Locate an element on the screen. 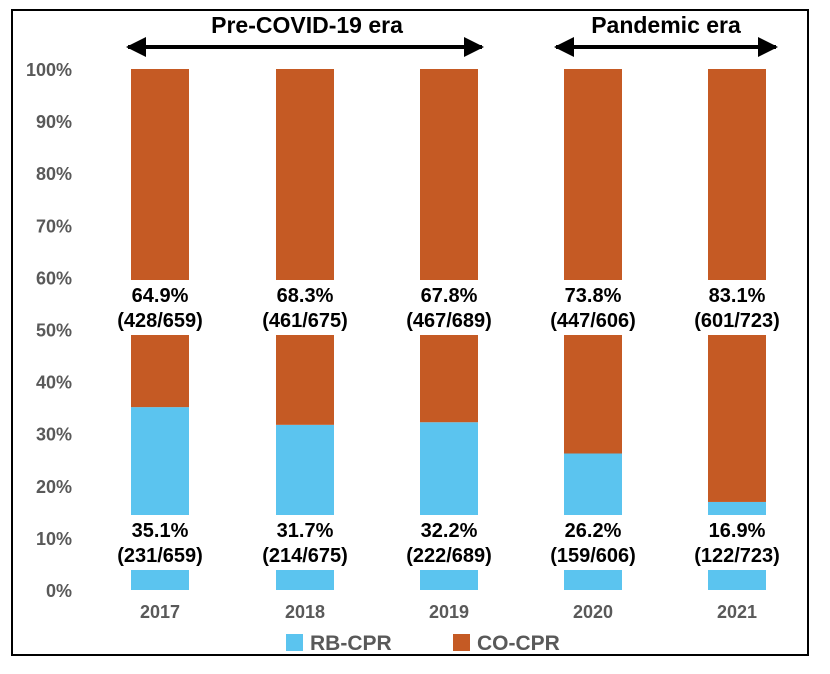  legend-swatch-co-cpr is located at coordinates (461, 642).